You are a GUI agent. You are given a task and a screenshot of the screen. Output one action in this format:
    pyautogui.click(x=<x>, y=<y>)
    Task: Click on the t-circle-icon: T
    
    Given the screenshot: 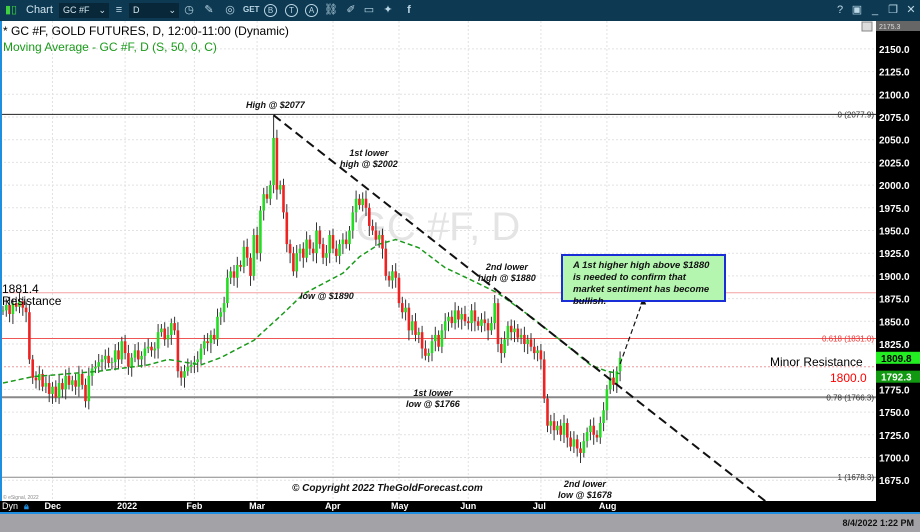 What is the action you would take?
    pyautogui.click(x=291, y=10)
    